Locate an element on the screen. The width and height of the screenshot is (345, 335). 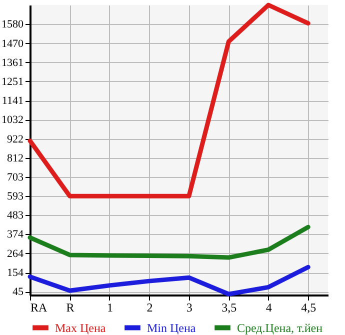
y-tick-label: 812 is located at coordinates (15, 158).